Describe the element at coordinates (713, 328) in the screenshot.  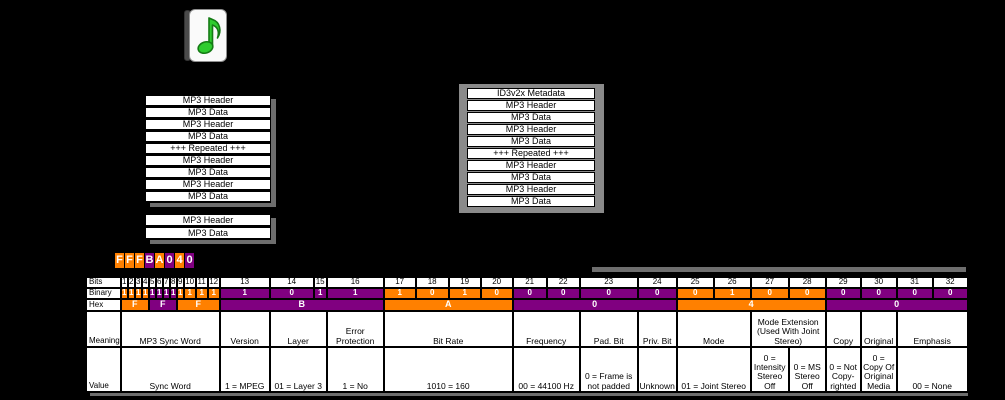
I see `meaning-cell: Mode` at that location.